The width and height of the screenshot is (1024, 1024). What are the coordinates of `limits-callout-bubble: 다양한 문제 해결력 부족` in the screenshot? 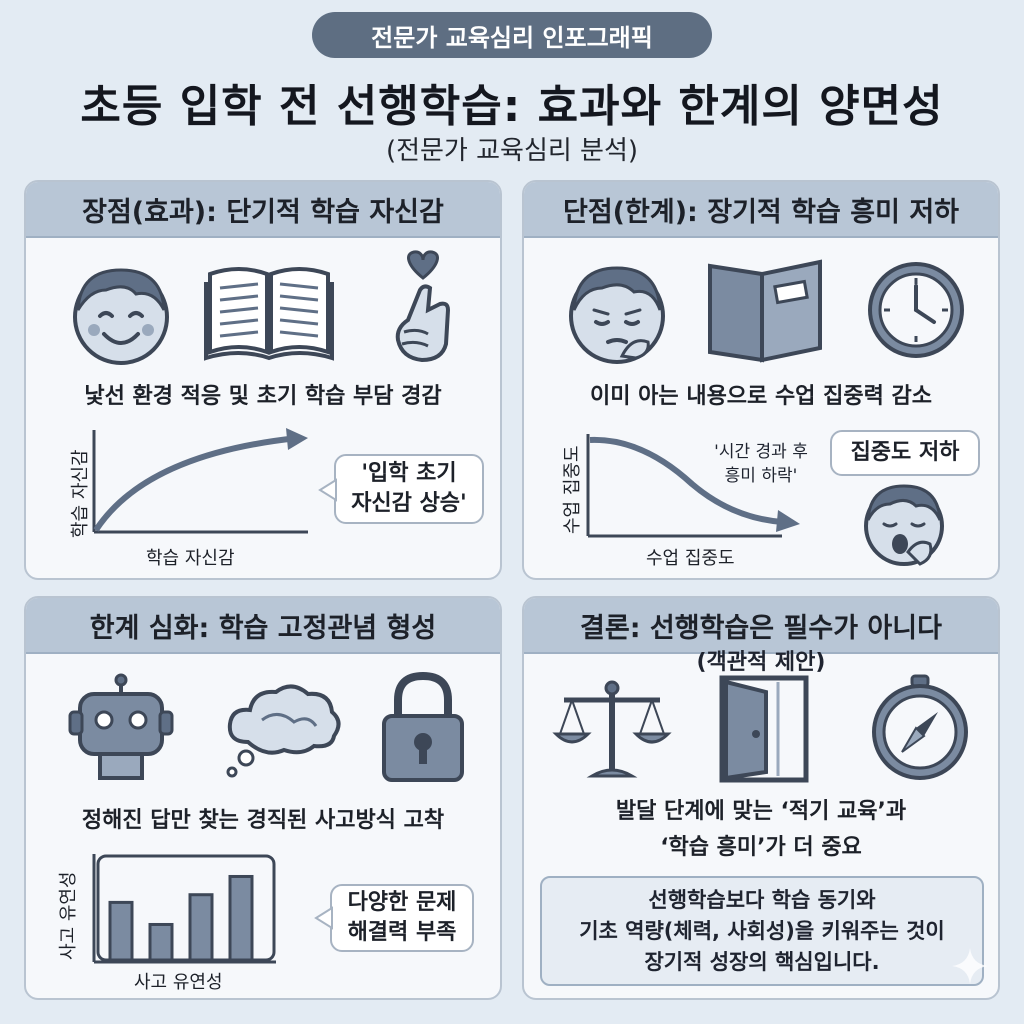 It's located at (402, 918).